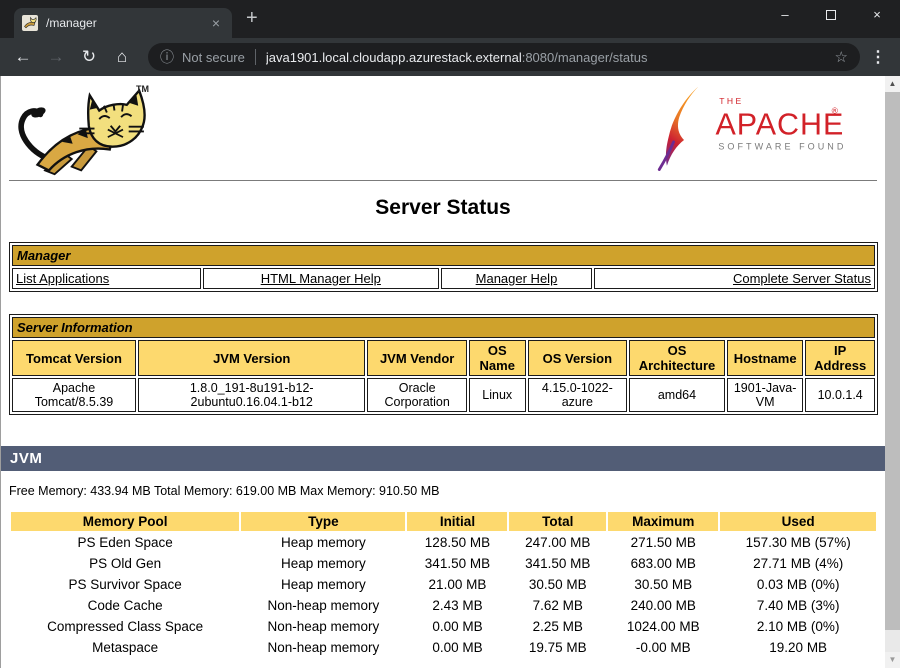 This screenshot has height=668, width=900. What do you see at coordinates (765, 395) in the screenshot?
I see `table-cell: 1901-Java-VM` at bounding box center [765, 395].